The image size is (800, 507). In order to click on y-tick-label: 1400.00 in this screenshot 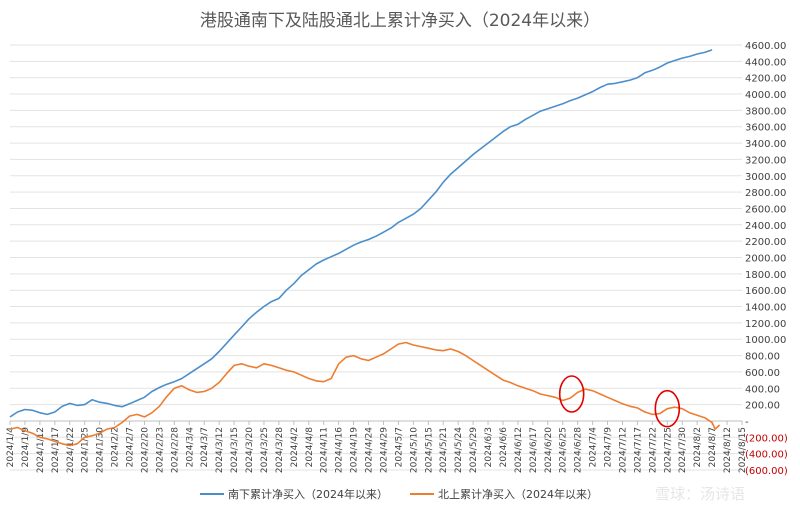, I will do `click(765, 308)`.